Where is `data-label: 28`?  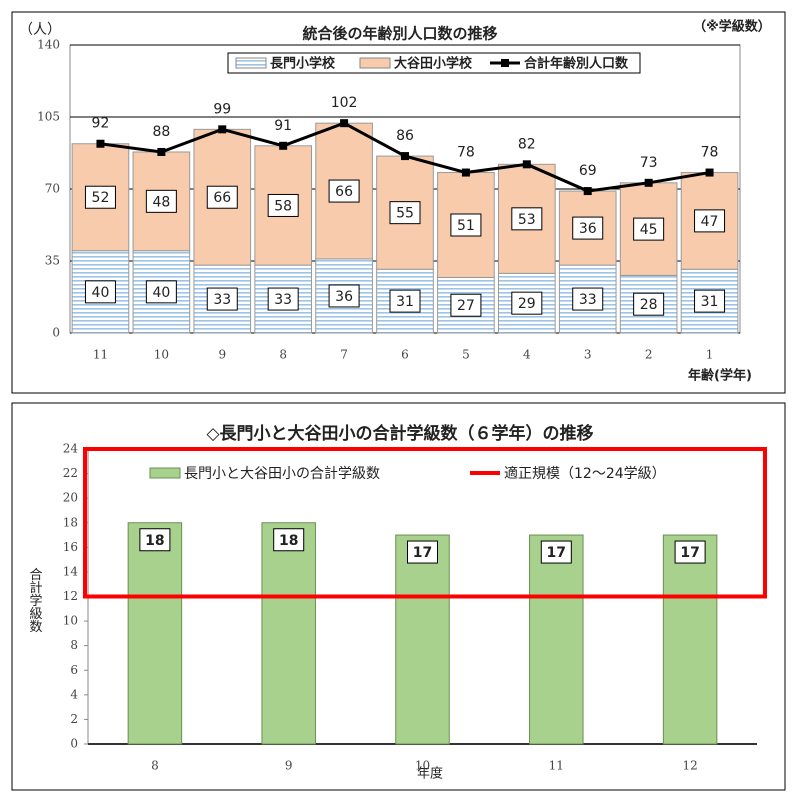 data-label: 28 is located at coordinates (649, 305).